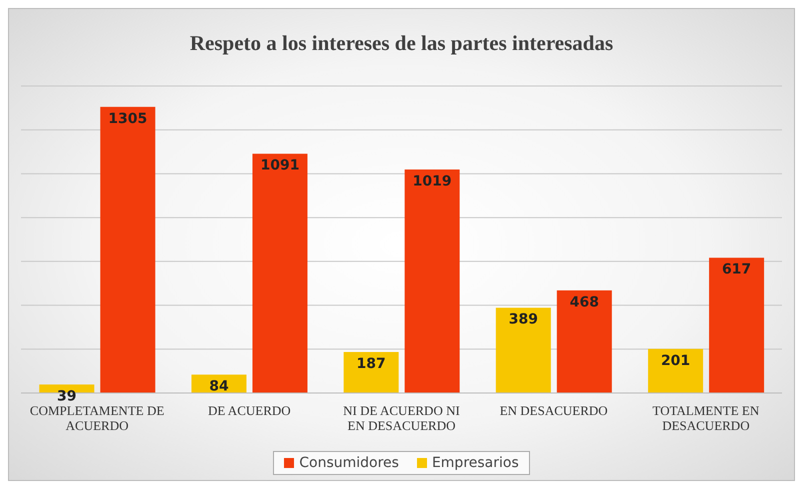  I want to click on data-label: 201, so click(675, 360).